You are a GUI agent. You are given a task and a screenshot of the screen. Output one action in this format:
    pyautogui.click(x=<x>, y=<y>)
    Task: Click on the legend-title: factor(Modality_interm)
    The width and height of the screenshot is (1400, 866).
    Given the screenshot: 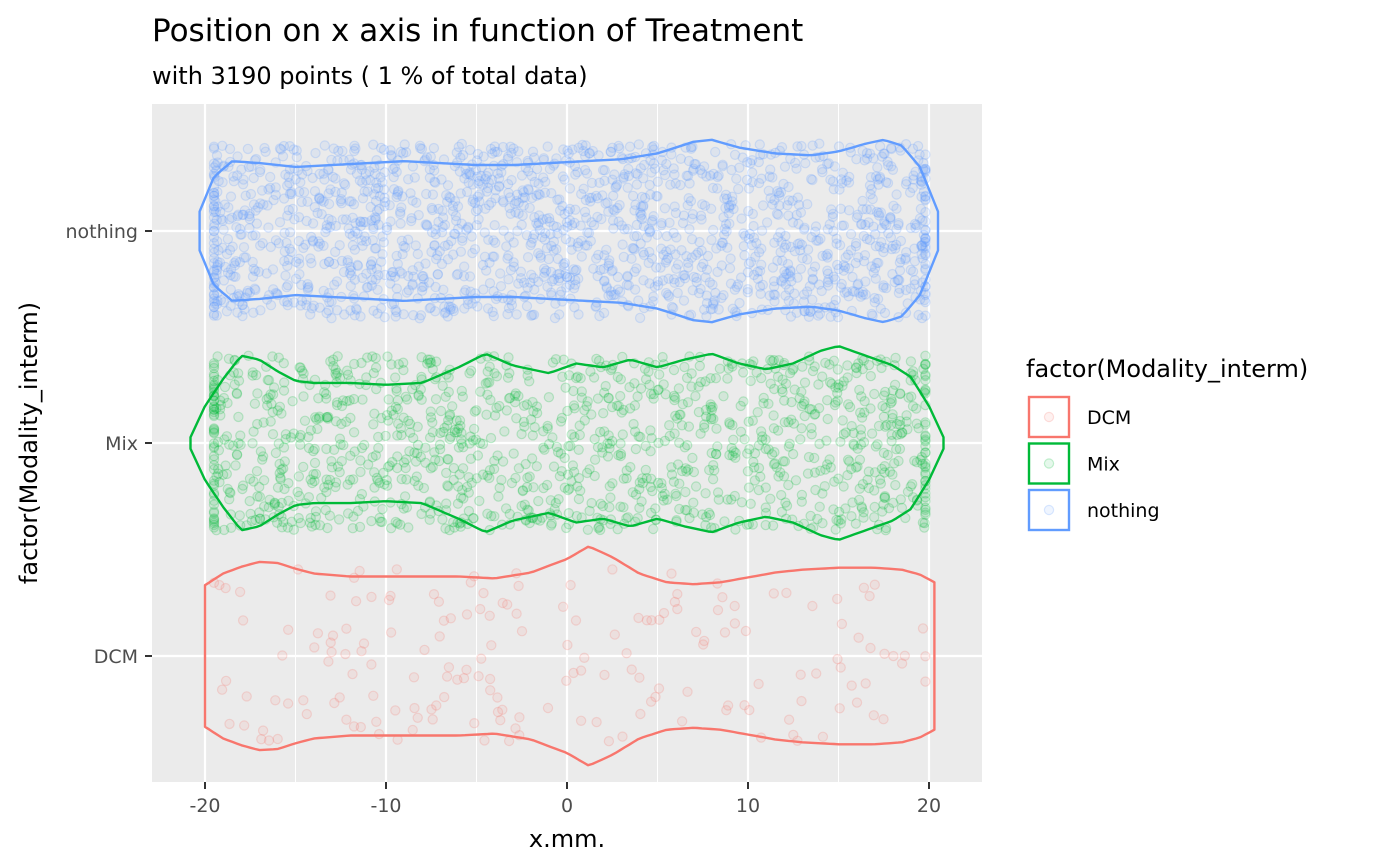 What is the action you would take?
    pyautogui.click(x=1167, y=369)
    